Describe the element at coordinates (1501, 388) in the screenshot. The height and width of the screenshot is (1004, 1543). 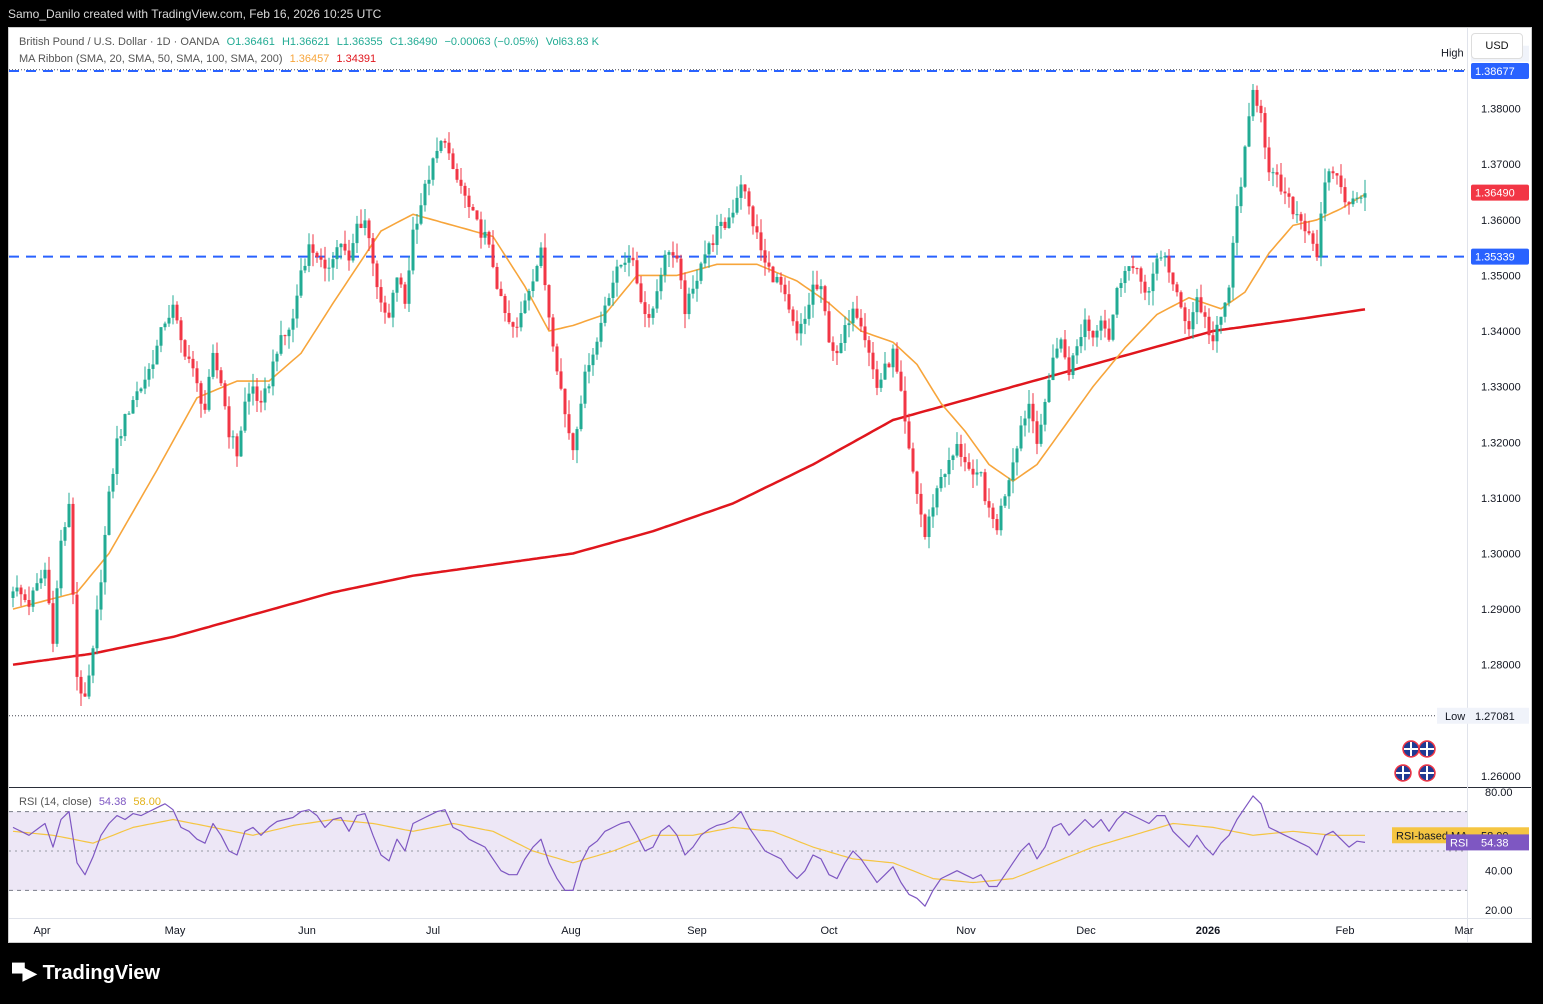
I see `price-tick-label: 1.33000` at that location.